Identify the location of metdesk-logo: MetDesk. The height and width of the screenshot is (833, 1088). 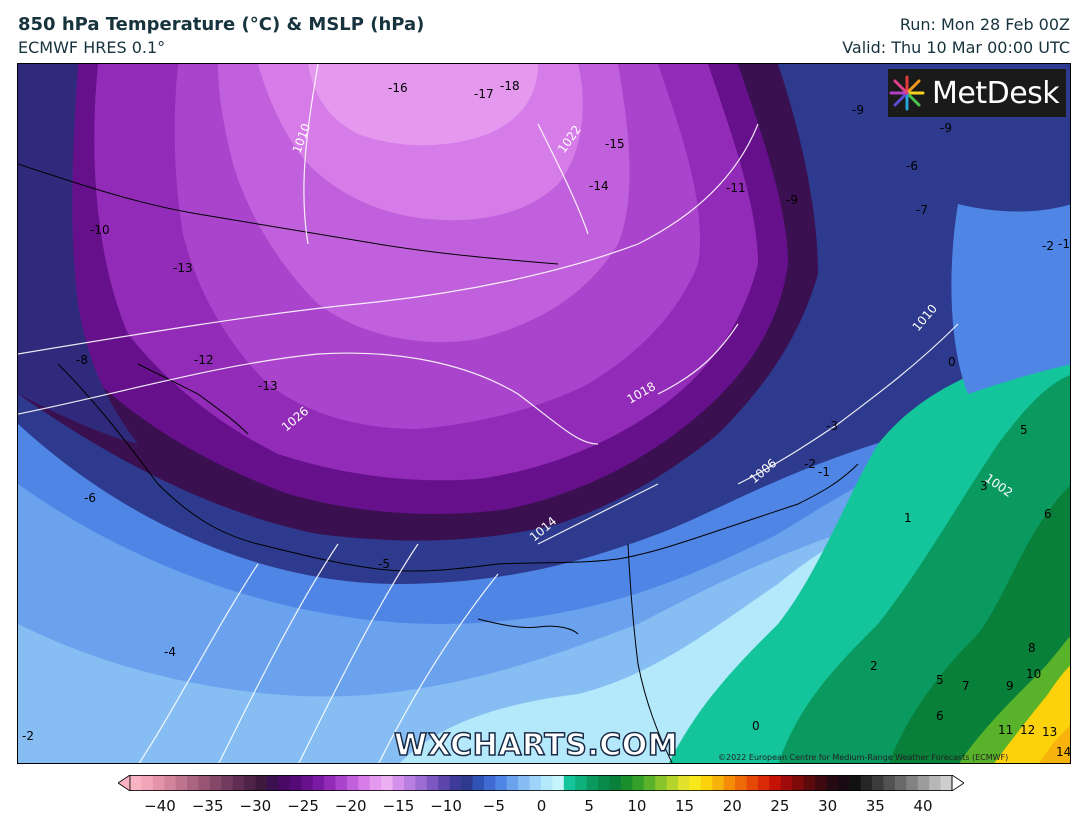
(977, 93).